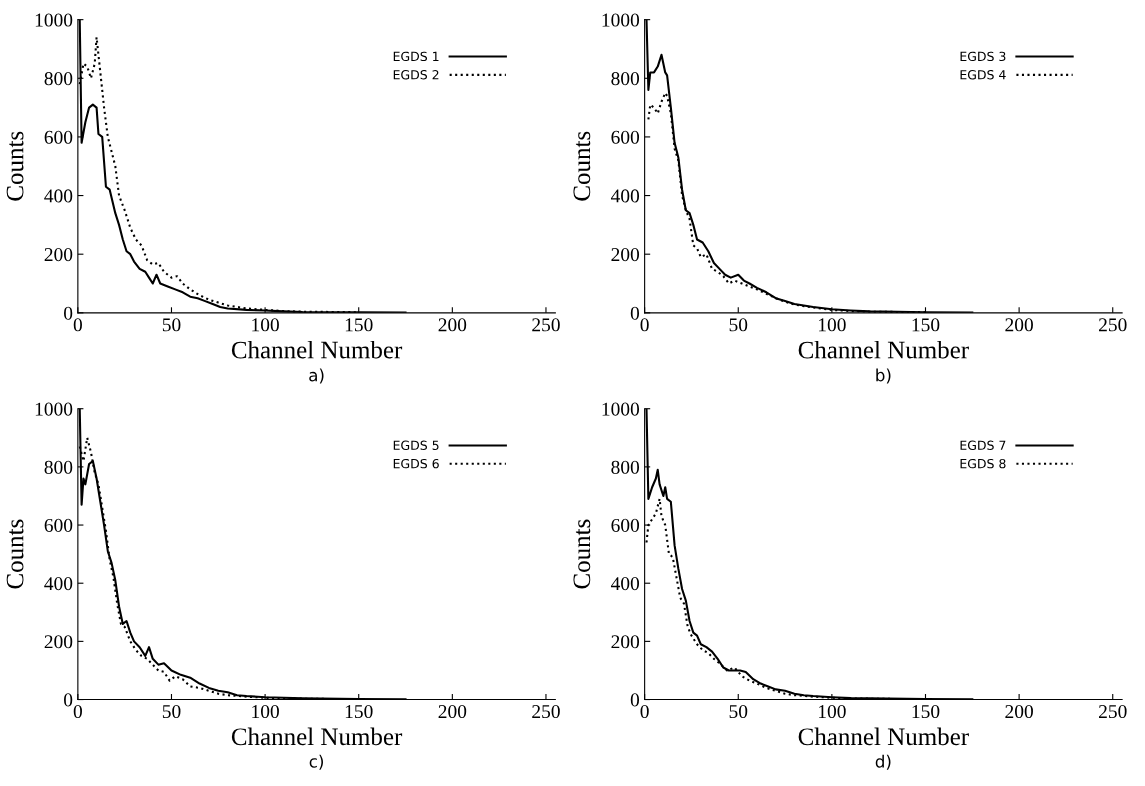 The width and height of the screenshot is (1145, 786). Describe the element at coordinates (416, 463) in the screenshot. I see `legend-label: EGDS 6` at that location.